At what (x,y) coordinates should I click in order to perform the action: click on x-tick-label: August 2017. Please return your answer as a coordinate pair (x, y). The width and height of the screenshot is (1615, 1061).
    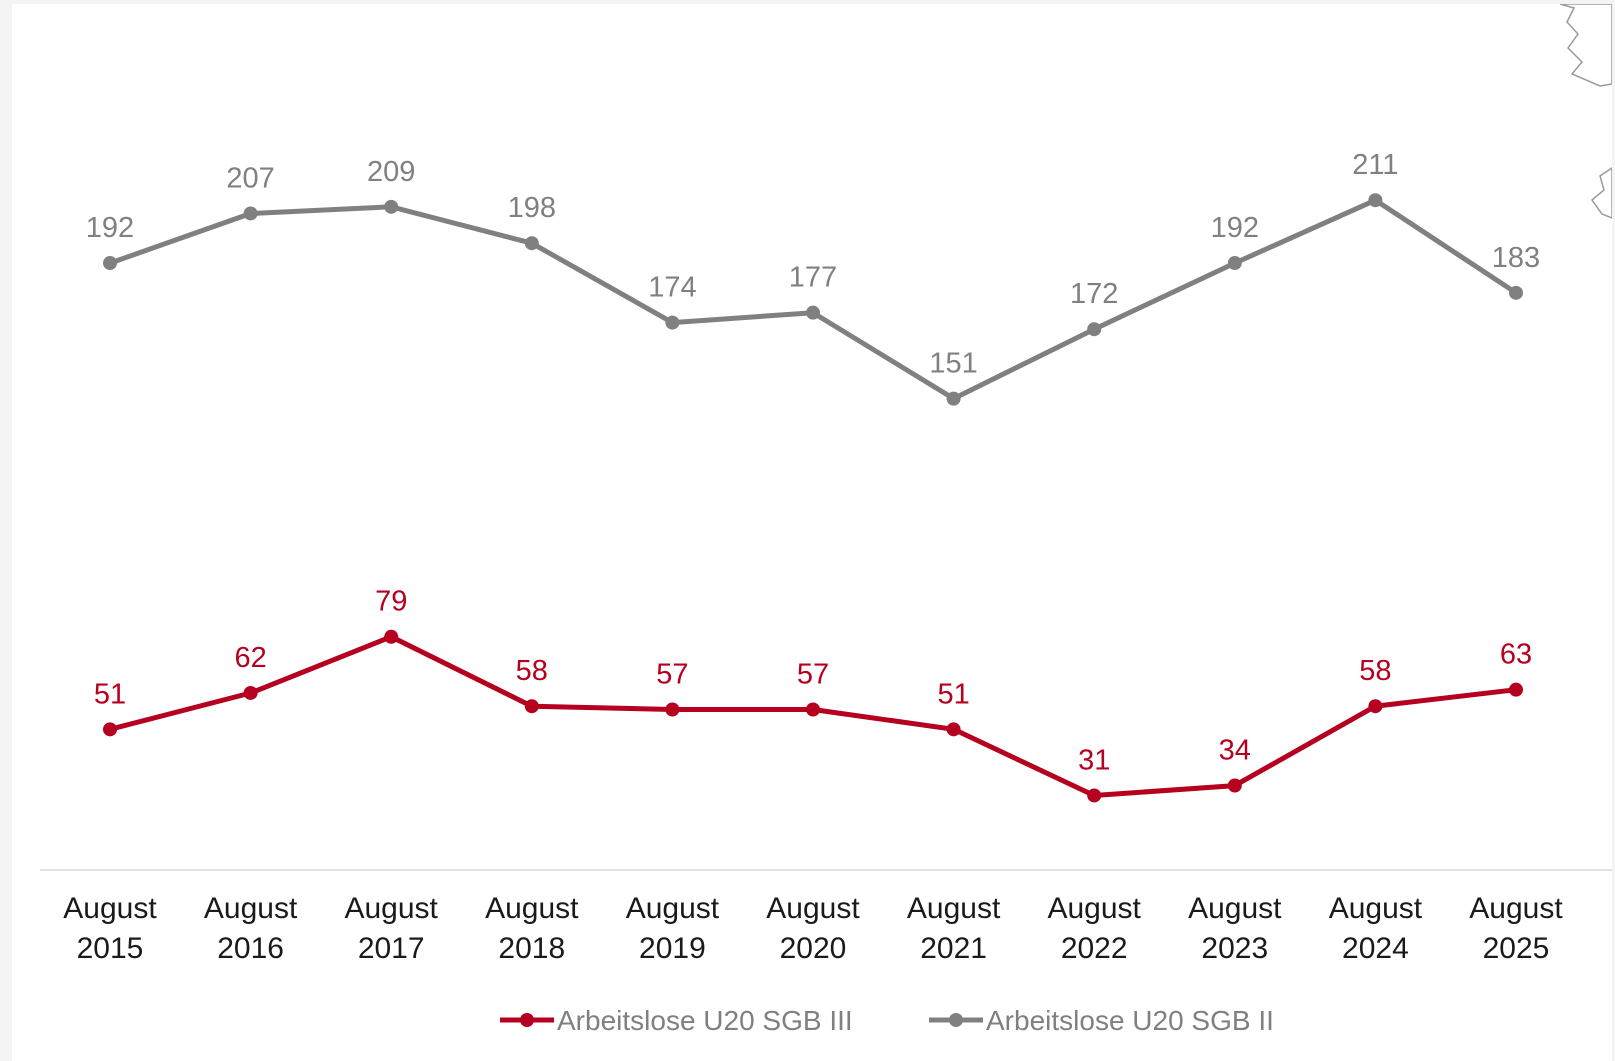
    Looking at the image, I should click on (391, 928).